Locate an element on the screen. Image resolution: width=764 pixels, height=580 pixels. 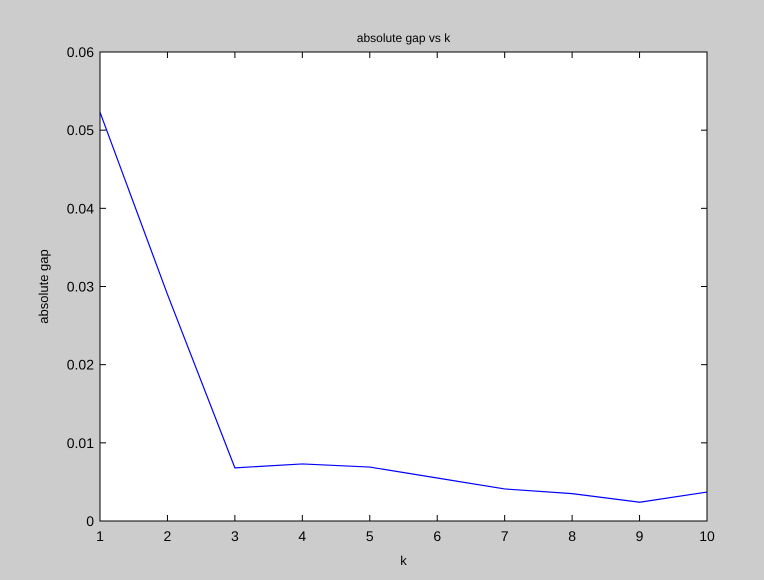
y-tick-label: 0.05 is located at coordinates (80, 130).